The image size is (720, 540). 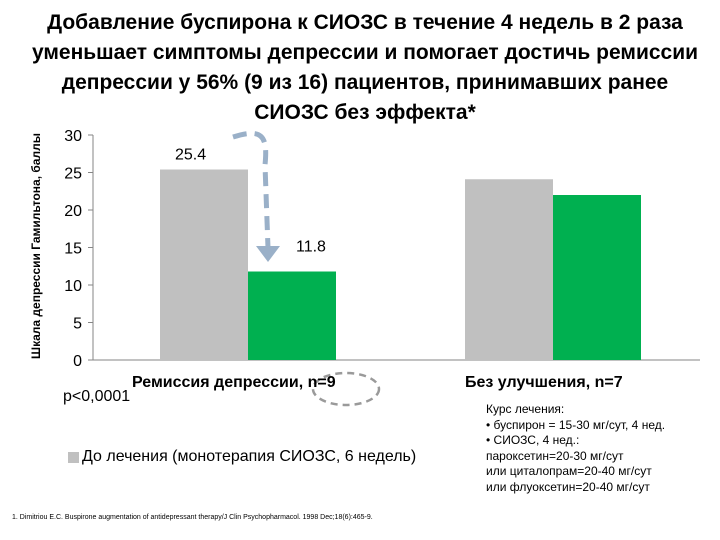 What do you see at coordinates (190, 155) in the screenshot?
I see `data-label: 25.4` at bounding box center [190, 155].